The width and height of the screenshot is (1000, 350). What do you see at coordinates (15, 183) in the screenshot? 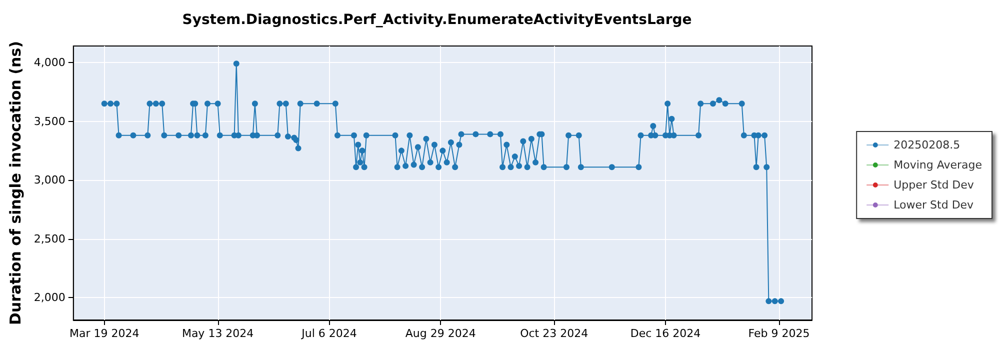
I see `y-axis-title: Duration of single invocation (ns)` at bounding box center [15, 183].